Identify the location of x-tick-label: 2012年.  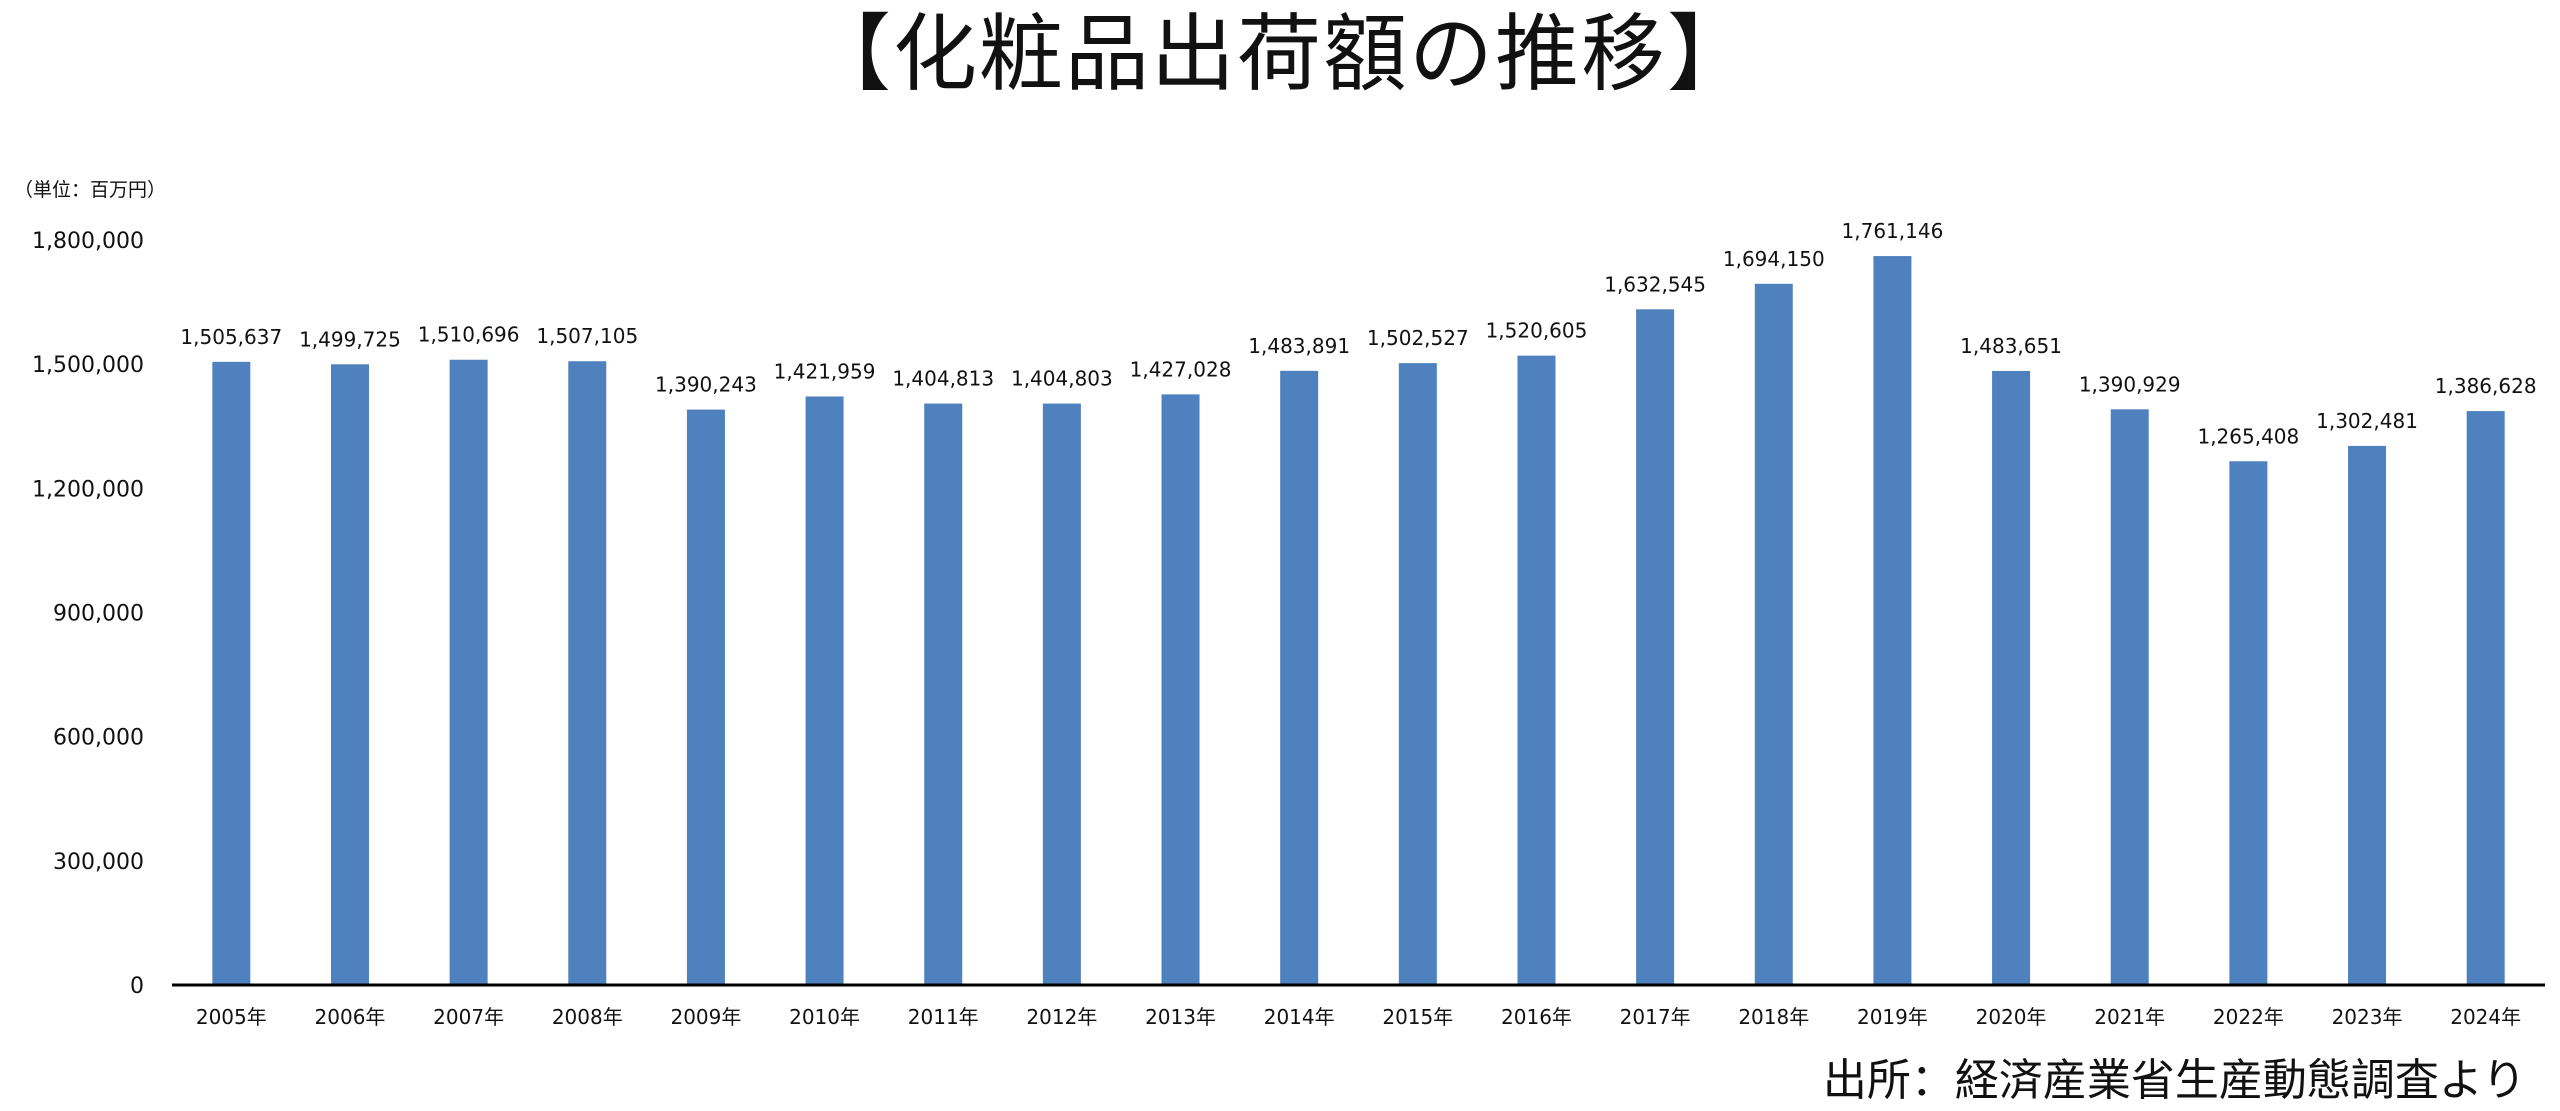
(1061, 1017).